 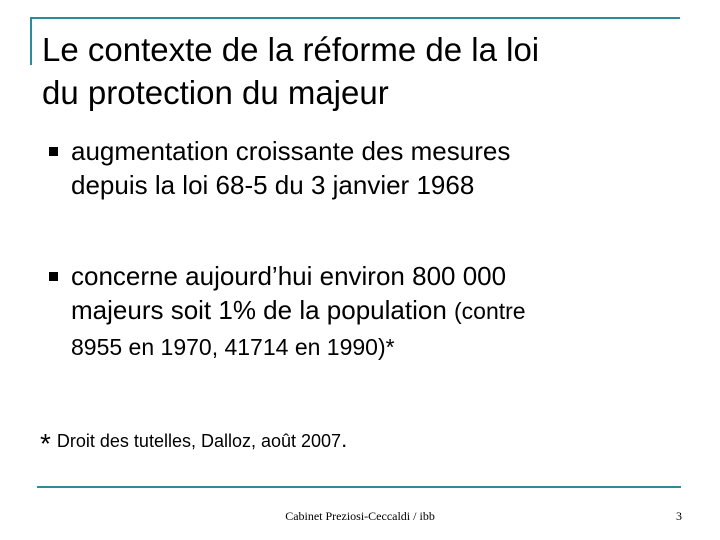 What do you see at coordinates (199, 441) in the screenshot?
I see `footnote-text: Droit des tutelles, Dalloz, août 2007` at bounding box center [199, 441].